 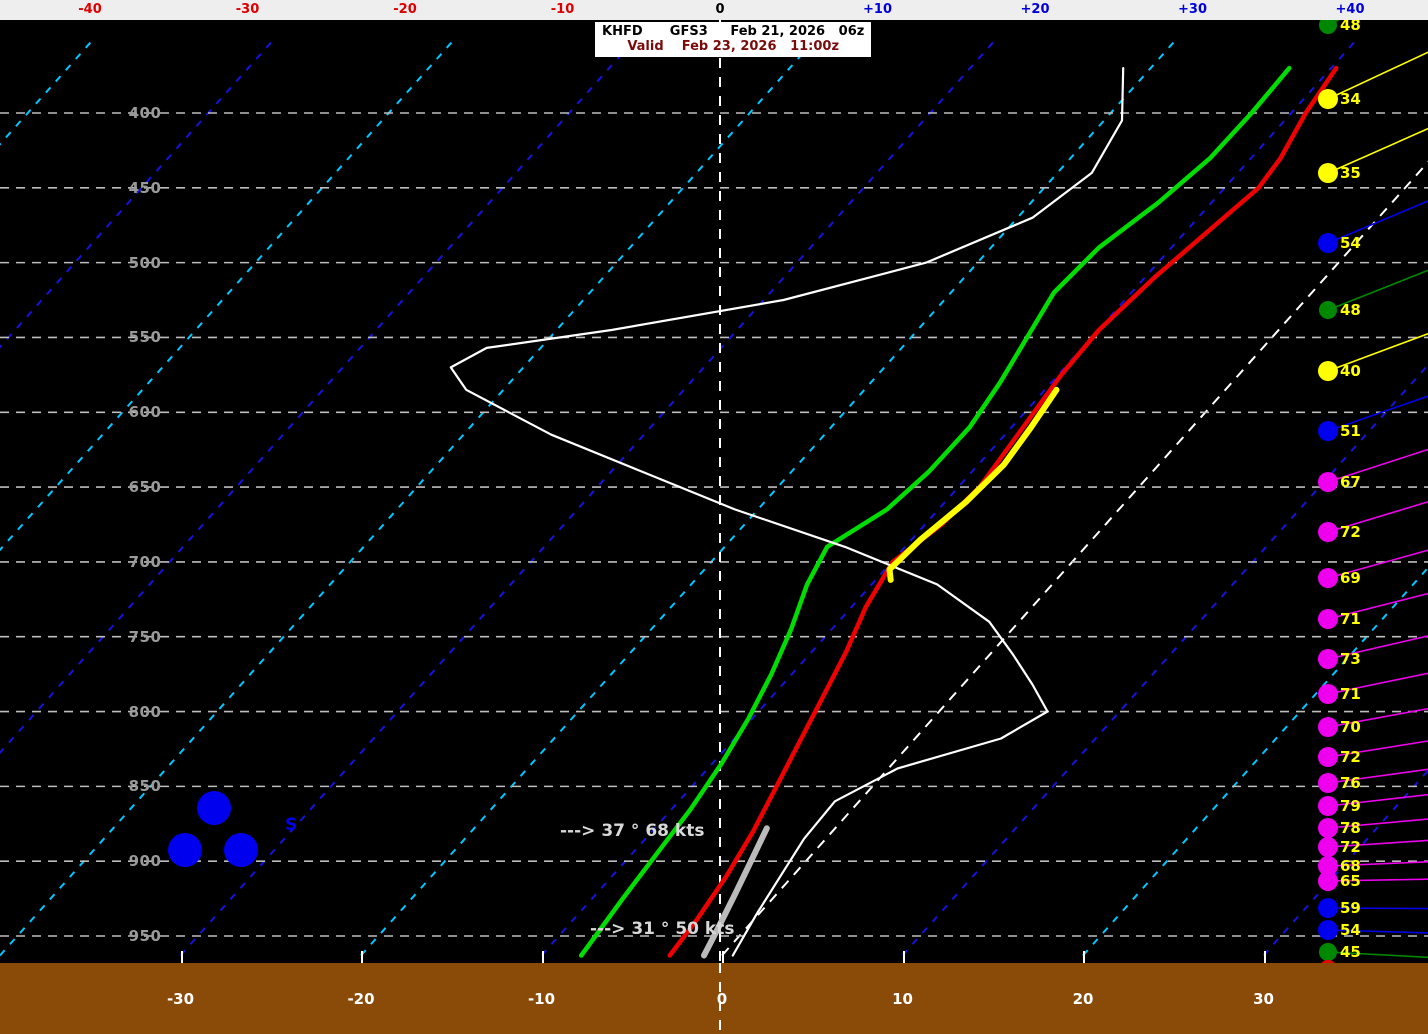 I want to click on pressure-label-500: 500, so click(x=145, y=262).